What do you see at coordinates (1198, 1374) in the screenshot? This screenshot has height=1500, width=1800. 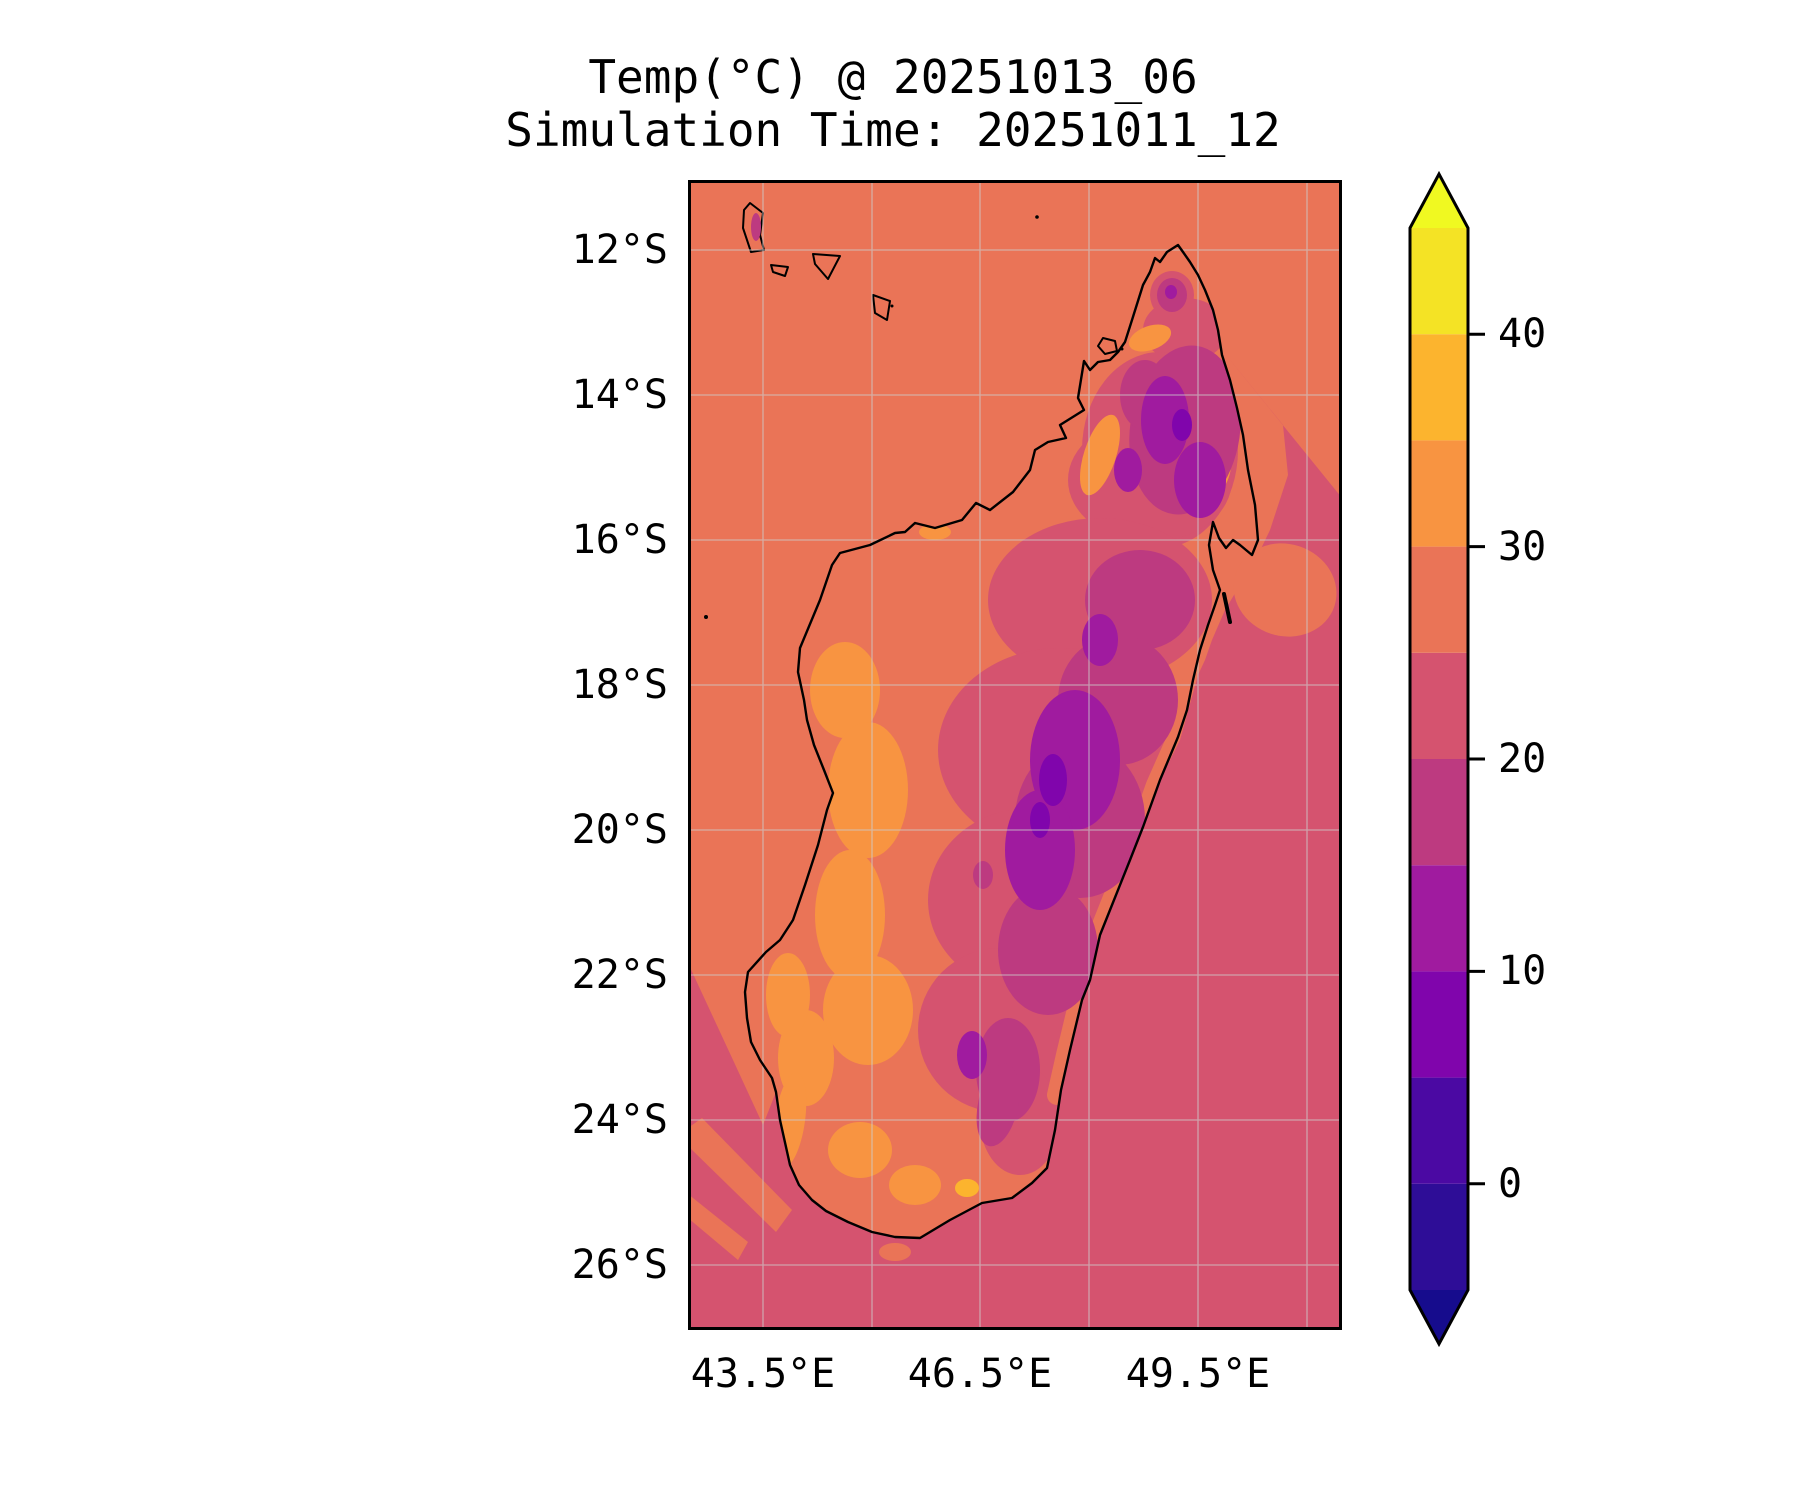 I see `x-tick-49-5e: 49.5°E` at bounding box center [1198, 1374].